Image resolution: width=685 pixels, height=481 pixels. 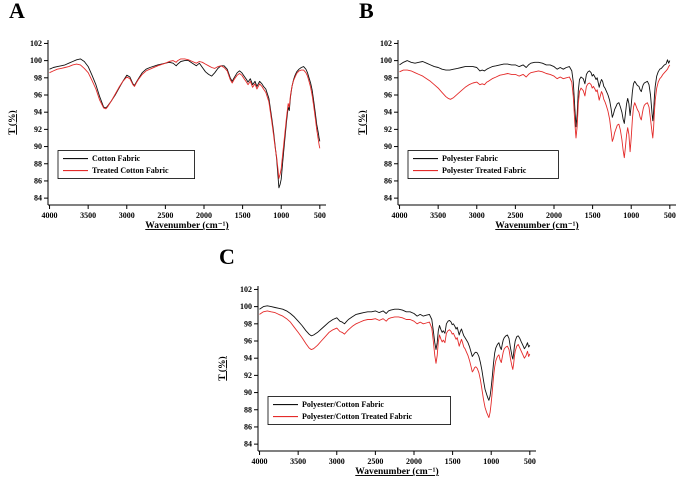 What do you see at coordinates (535, 93) in the screenshot?
I see `series-polyester-fabric` at bounding box center [535, 93].